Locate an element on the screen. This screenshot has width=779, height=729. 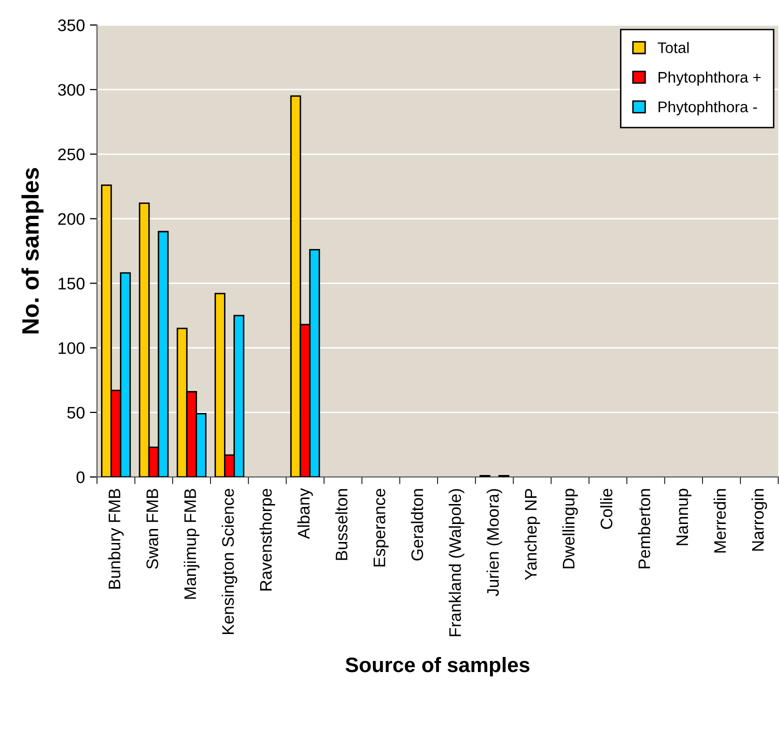
legend-label: Total is located at coordinates (673, 48).